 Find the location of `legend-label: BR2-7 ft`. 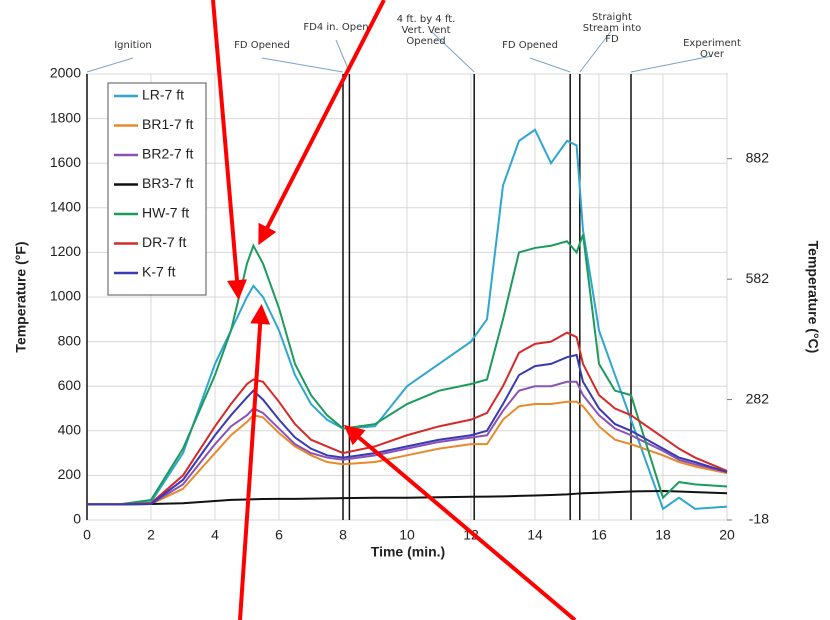

legend-label: BR2-7 ft is located at coordinates (167, 154).